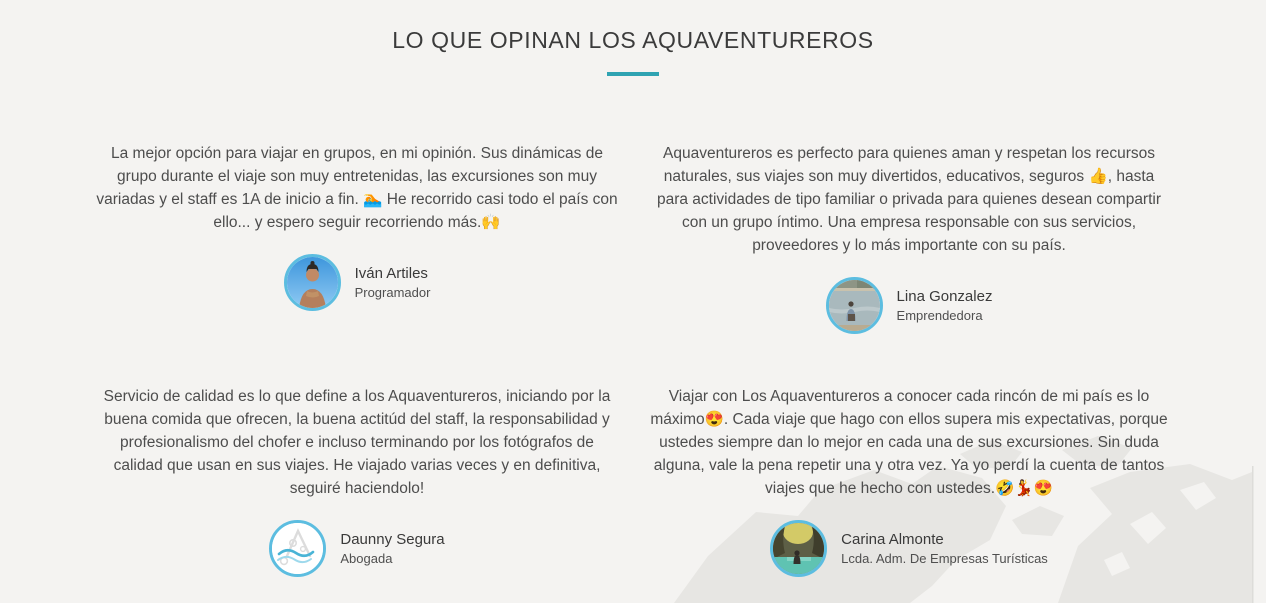 Image resolution: width=1266 pixels, height=603 pixels. I want to click on author-name: Daunny Segura, so click(392, 539).